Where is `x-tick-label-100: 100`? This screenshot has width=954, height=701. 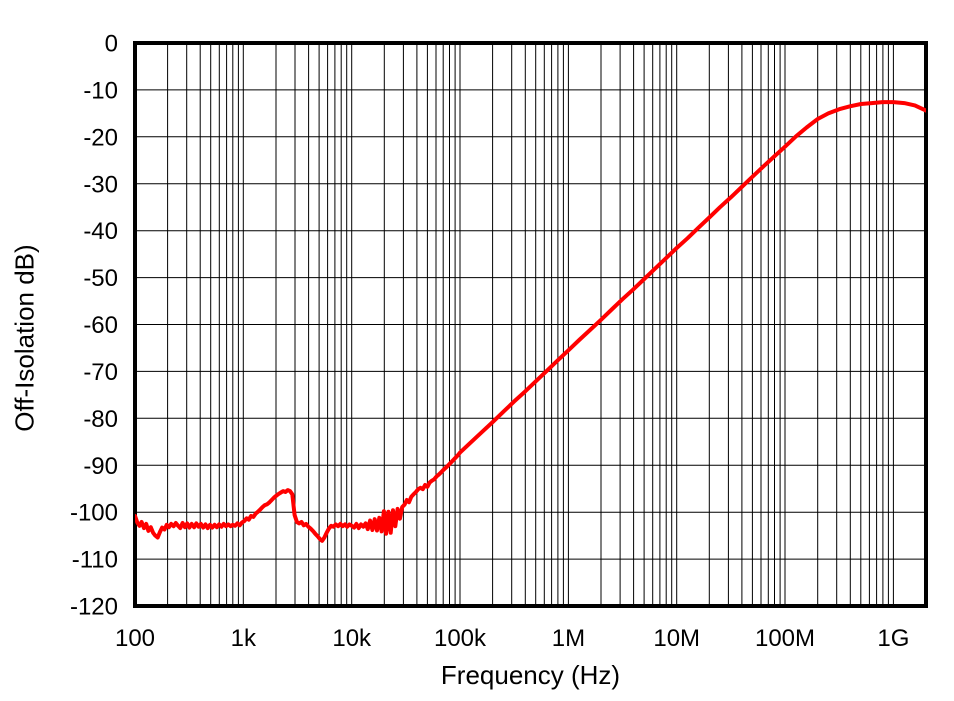
x-tick-label-100: 100 is located at coordinates (135, 638).